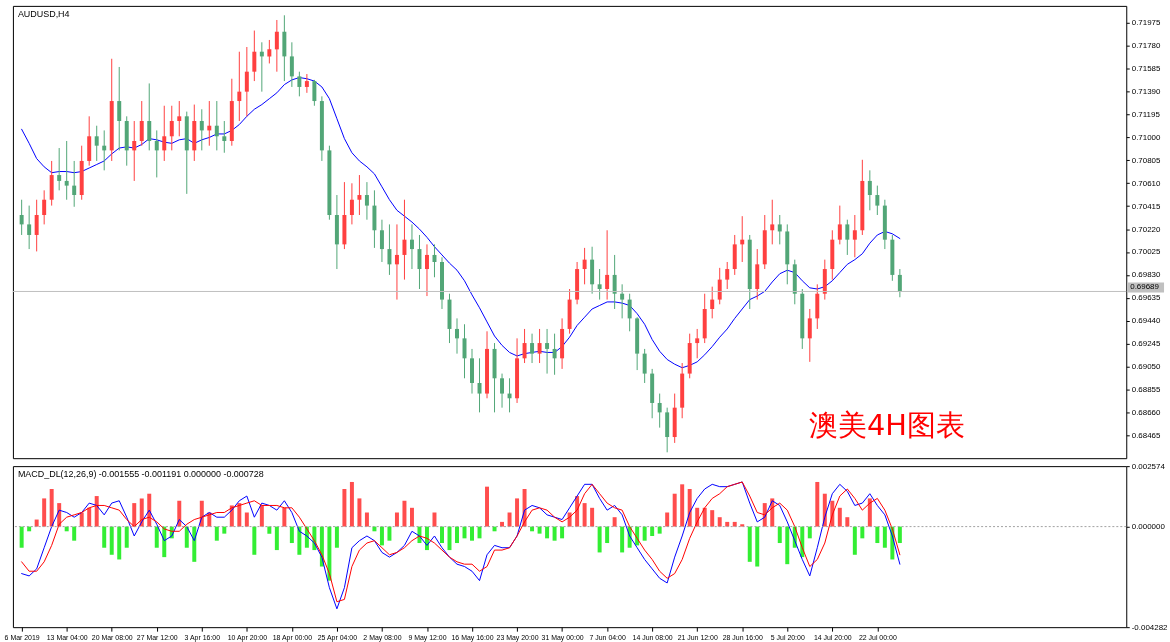 The width and height of the screenshot is (1170, 642). I want to click on annotation: 澳美4H图表, so click(886, 425).